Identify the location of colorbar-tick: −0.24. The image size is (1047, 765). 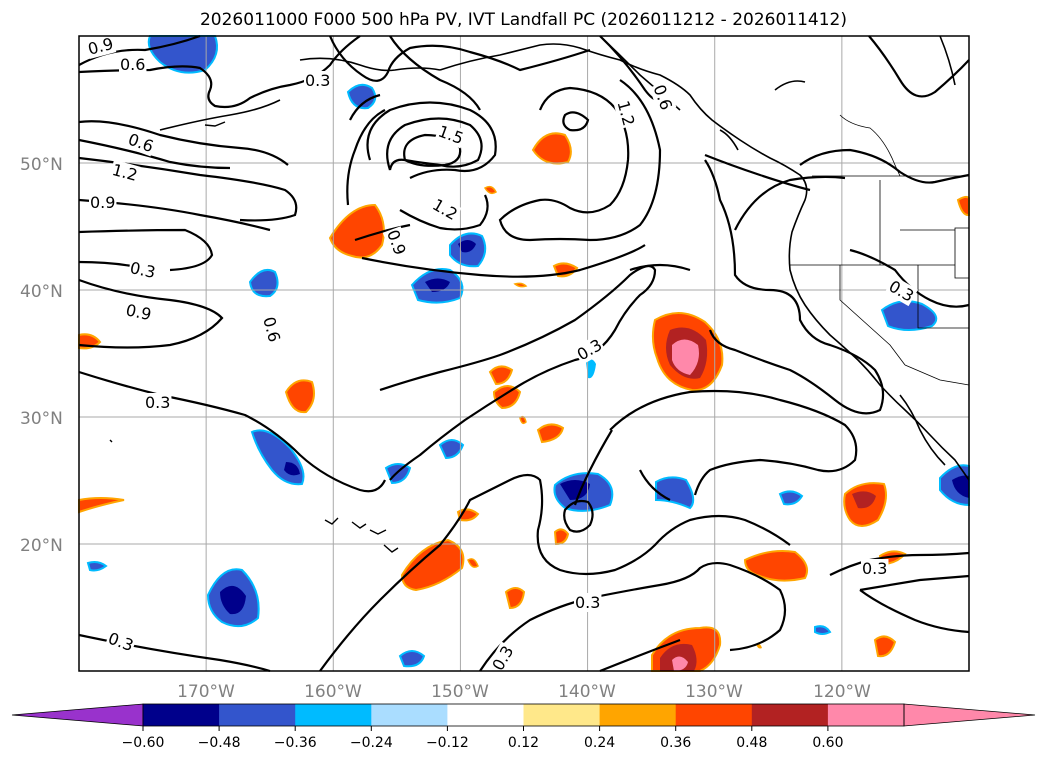
(371, 743).